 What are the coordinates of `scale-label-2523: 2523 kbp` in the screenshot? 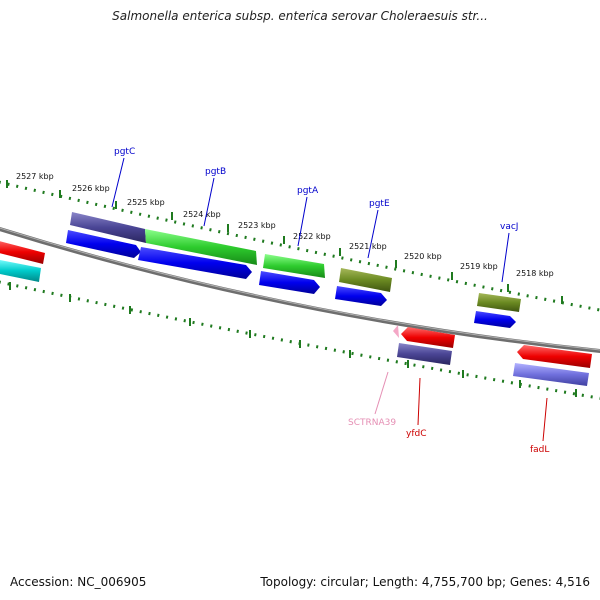 It's located at (257, 225).